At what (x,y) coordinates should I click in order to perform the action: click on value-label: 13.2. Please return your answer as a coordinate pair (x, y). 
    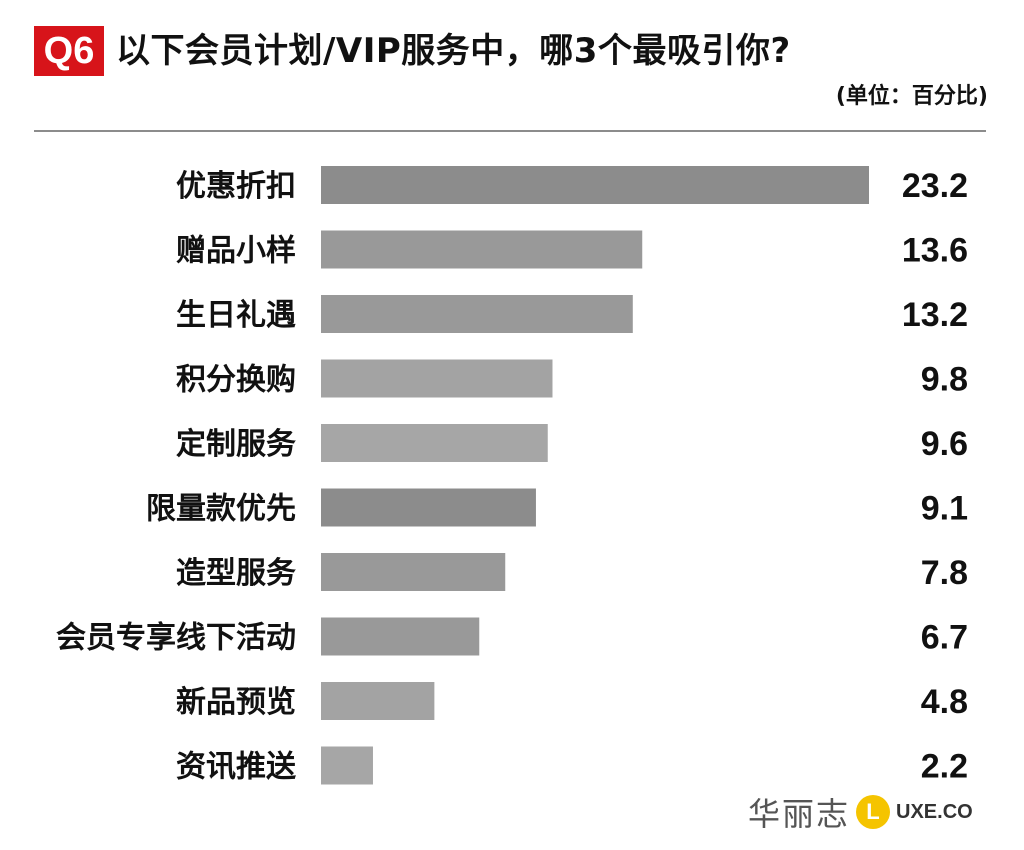
    Looking at the image, I should click on (935, 315).